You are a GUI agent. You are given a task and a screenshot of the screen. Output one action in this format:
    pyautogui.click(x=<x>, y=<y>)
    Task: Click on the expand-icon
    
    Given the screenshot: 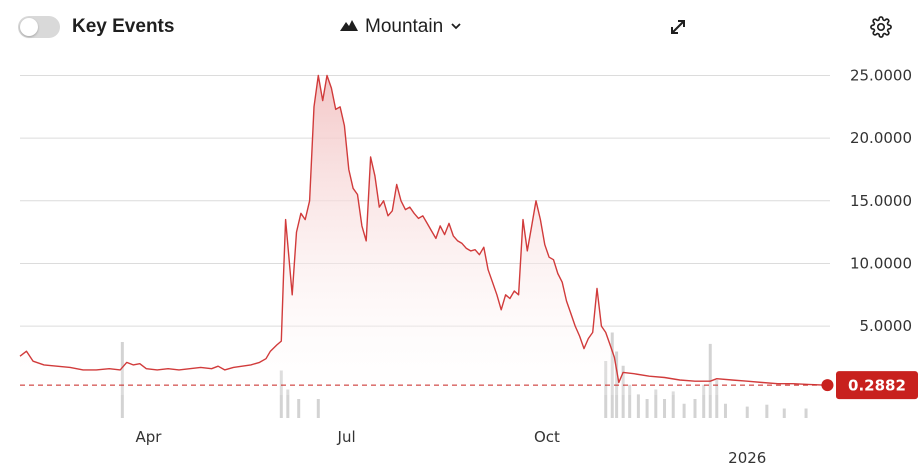 What is the action you would take?
    pyautogui.click(x=678, y=27)
    